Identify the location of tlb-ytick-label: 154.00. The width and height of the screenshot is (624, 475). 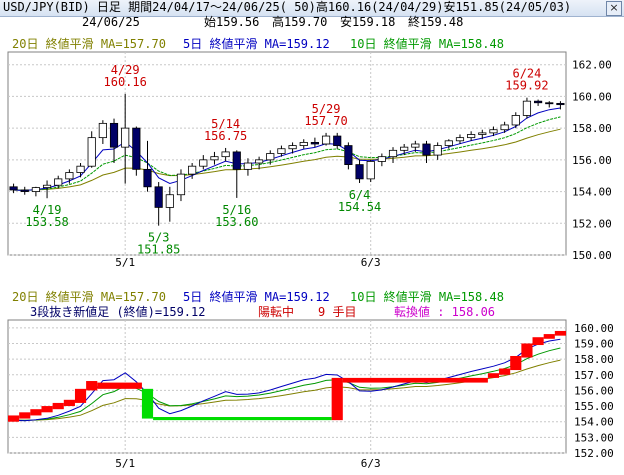
(594, 422).